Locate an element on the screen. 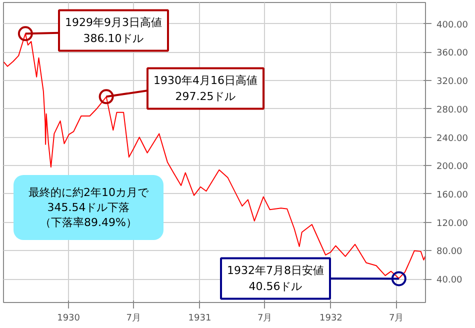 The width and height of the screenshot is (475, 328). y-tick-label: 120.00 is located at coordinates (452, 223).